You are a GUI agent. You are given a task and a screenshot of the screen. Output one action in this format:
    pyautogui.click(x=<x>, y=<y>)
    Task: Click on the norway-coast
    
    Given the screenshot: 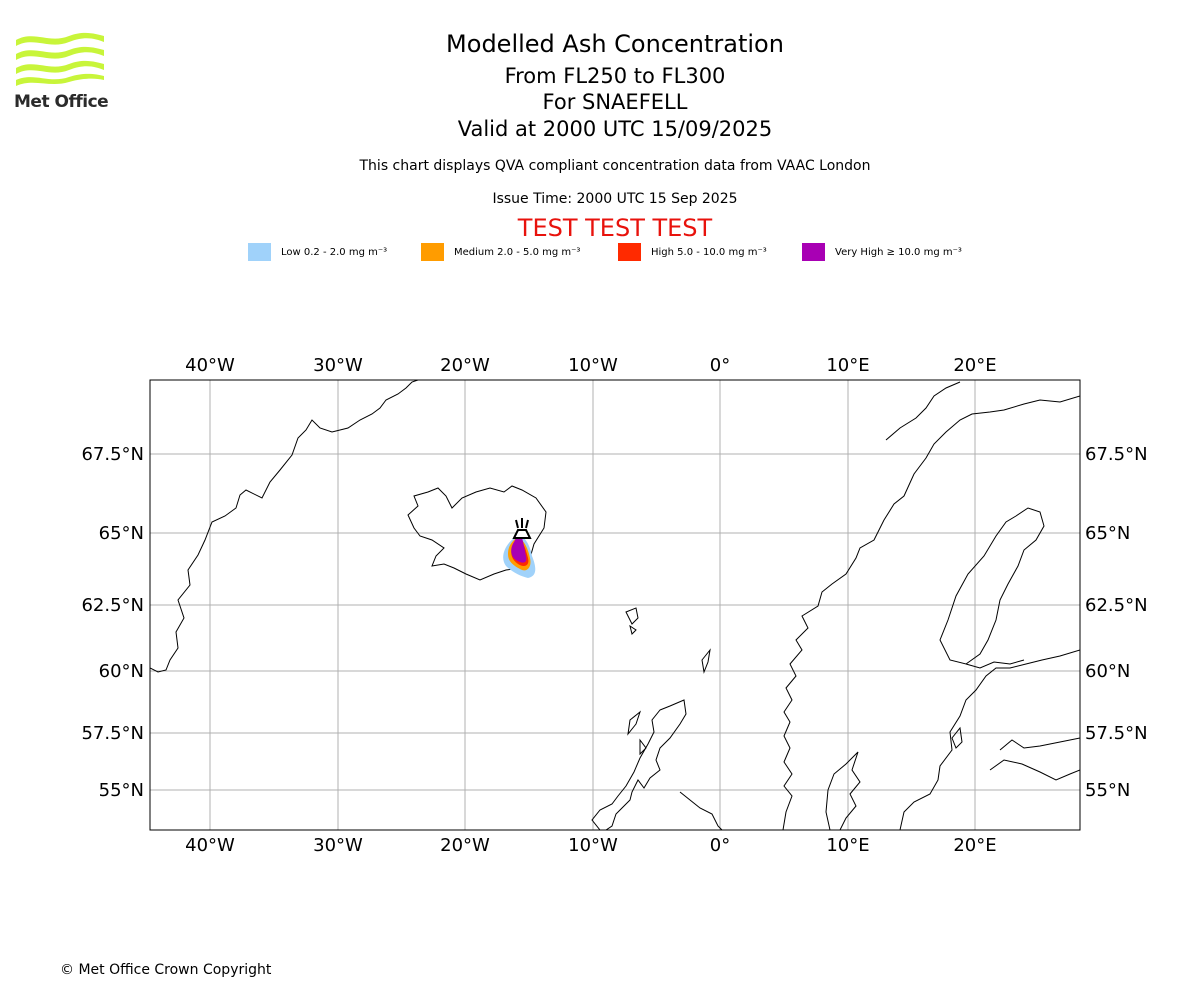 What is the action you would take?
    pyautogui.click(x=931, y=612)
    